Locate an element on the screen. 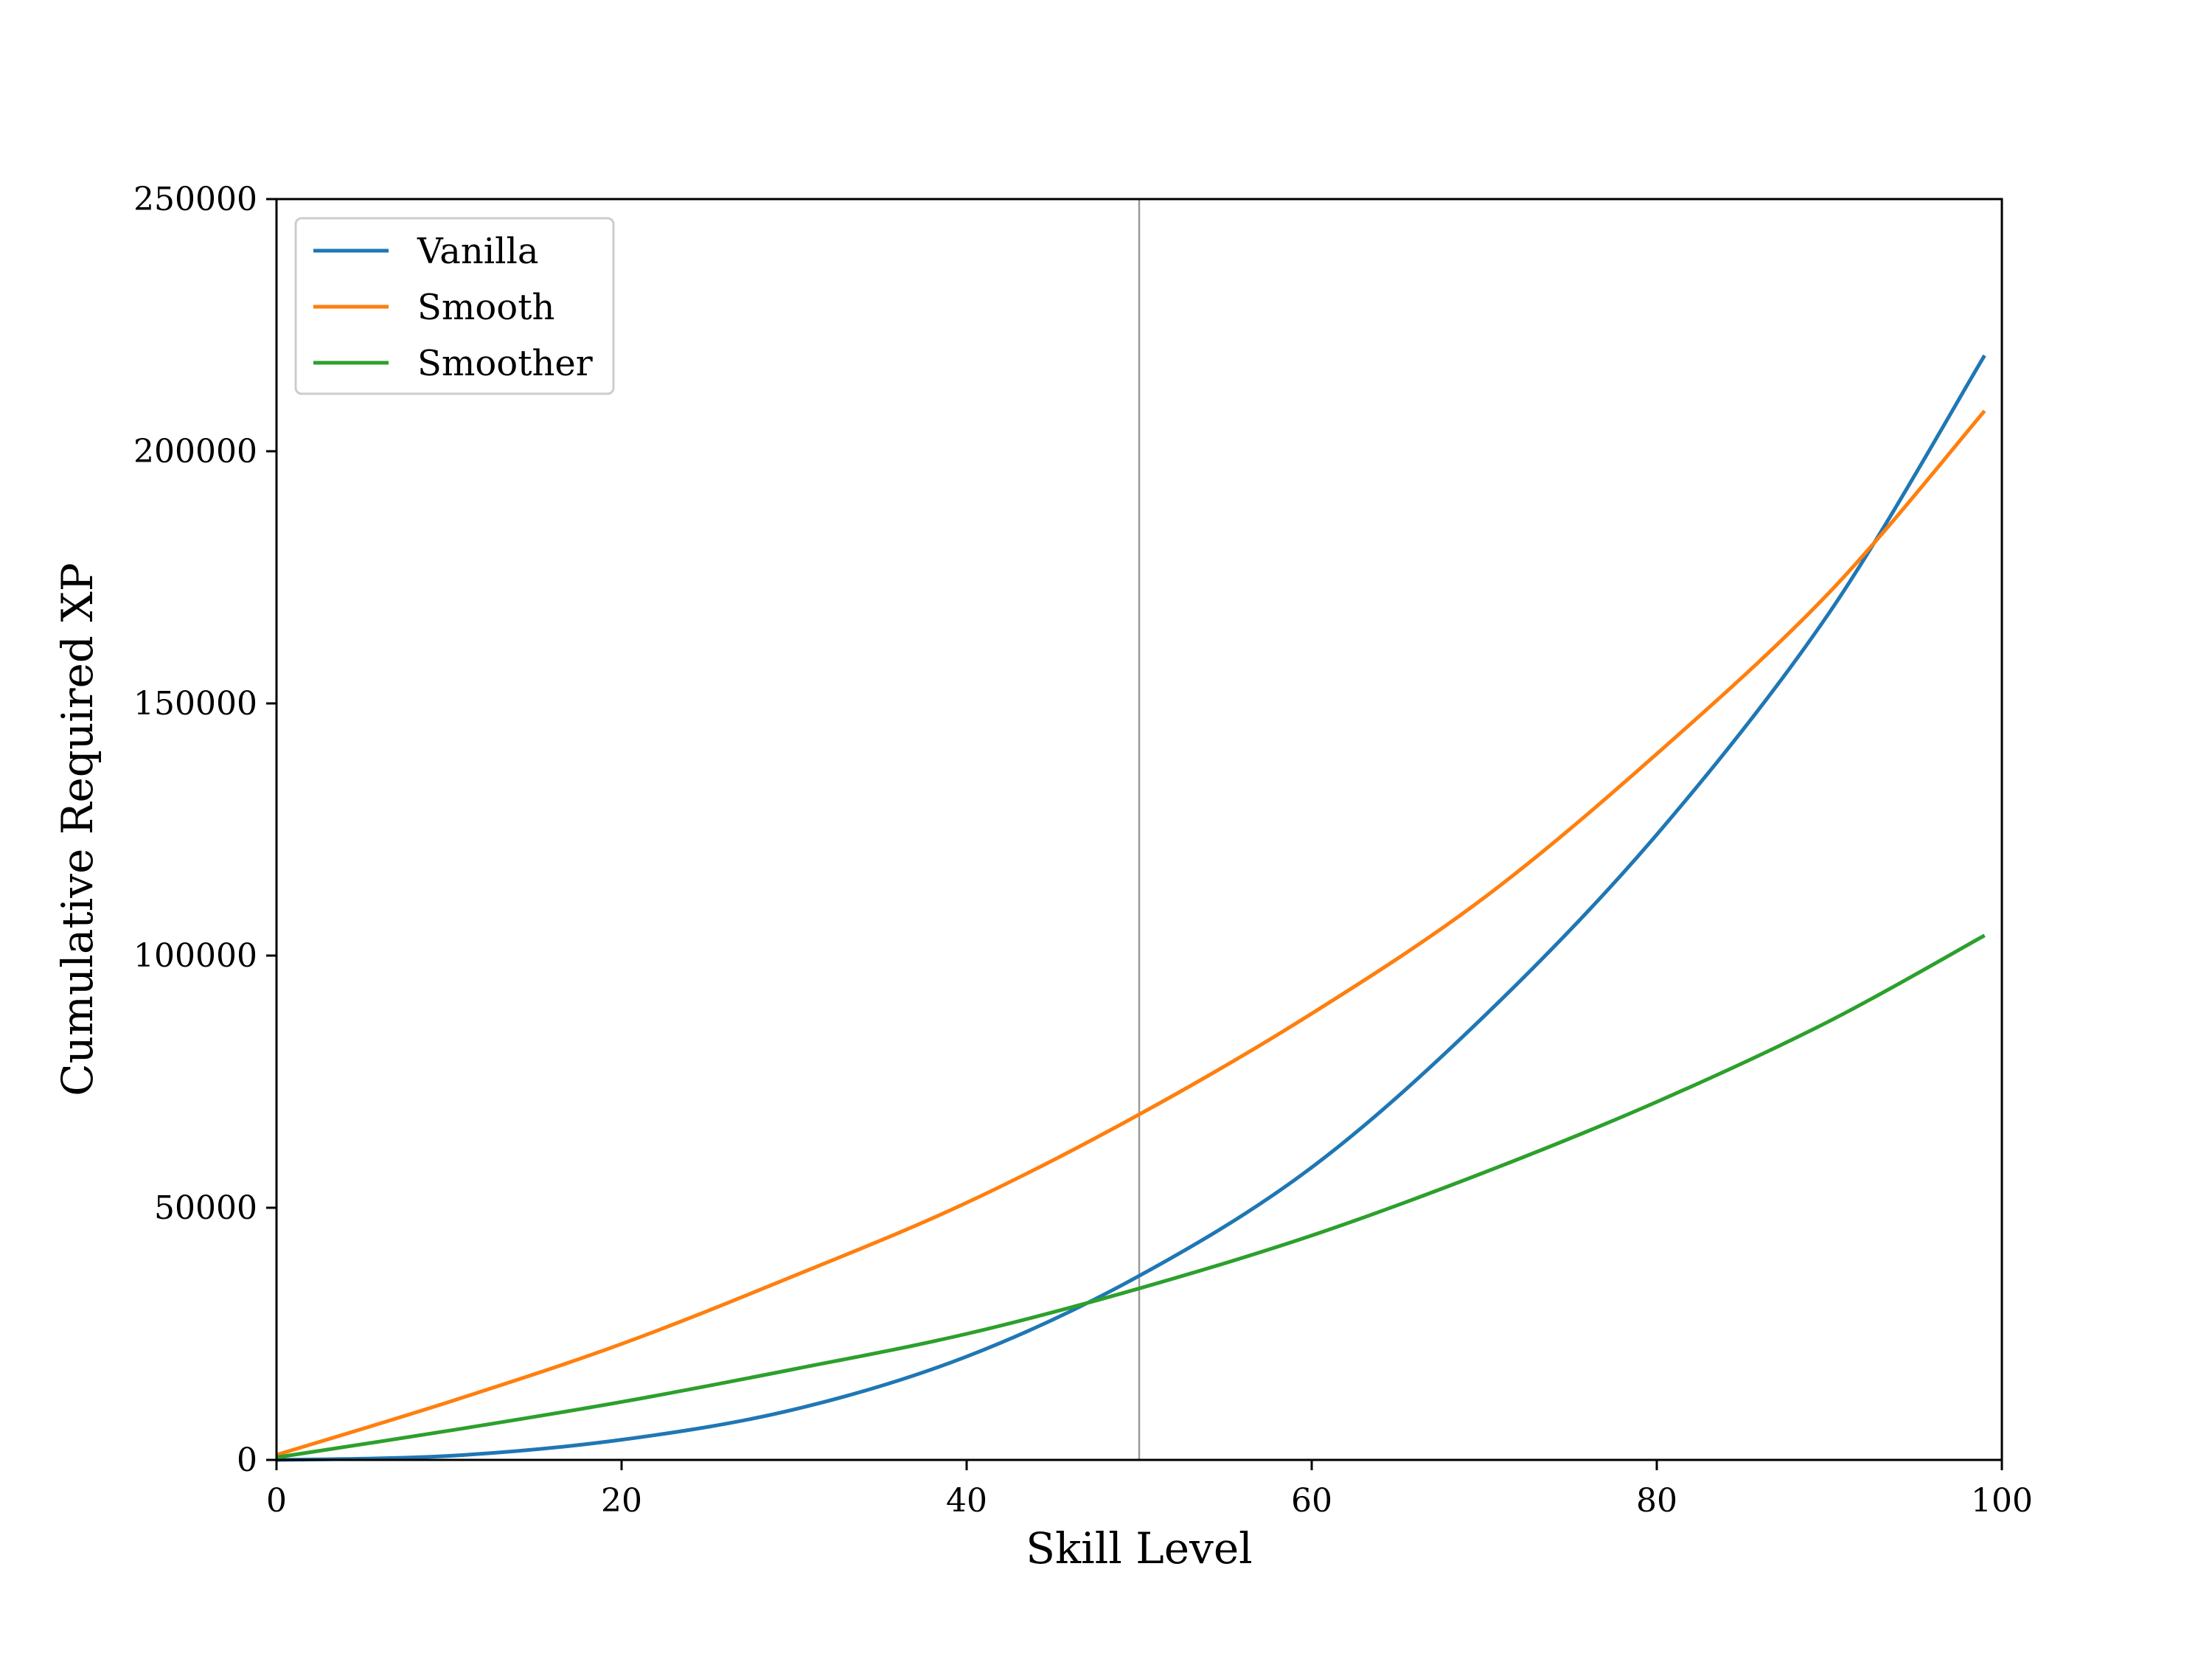 This screenshot has height=1659, width=2212. legend-label-vanilla: Vanilla is located at coordinates (477, 251).